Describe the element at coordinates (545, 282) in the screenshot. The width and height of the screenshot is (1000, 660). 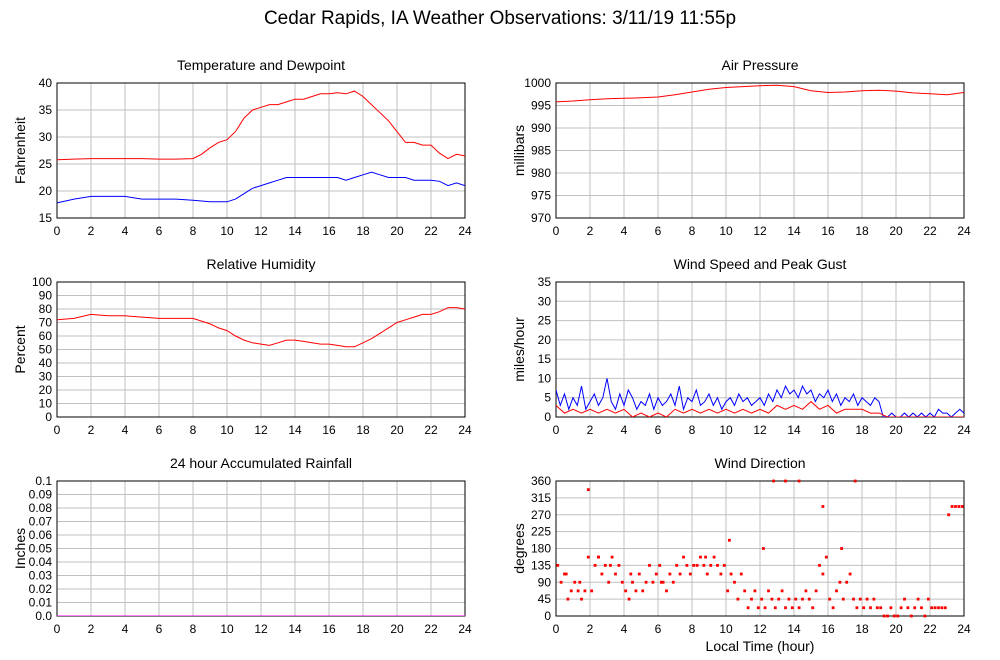
I see `y-tick-label: 35` at that location.